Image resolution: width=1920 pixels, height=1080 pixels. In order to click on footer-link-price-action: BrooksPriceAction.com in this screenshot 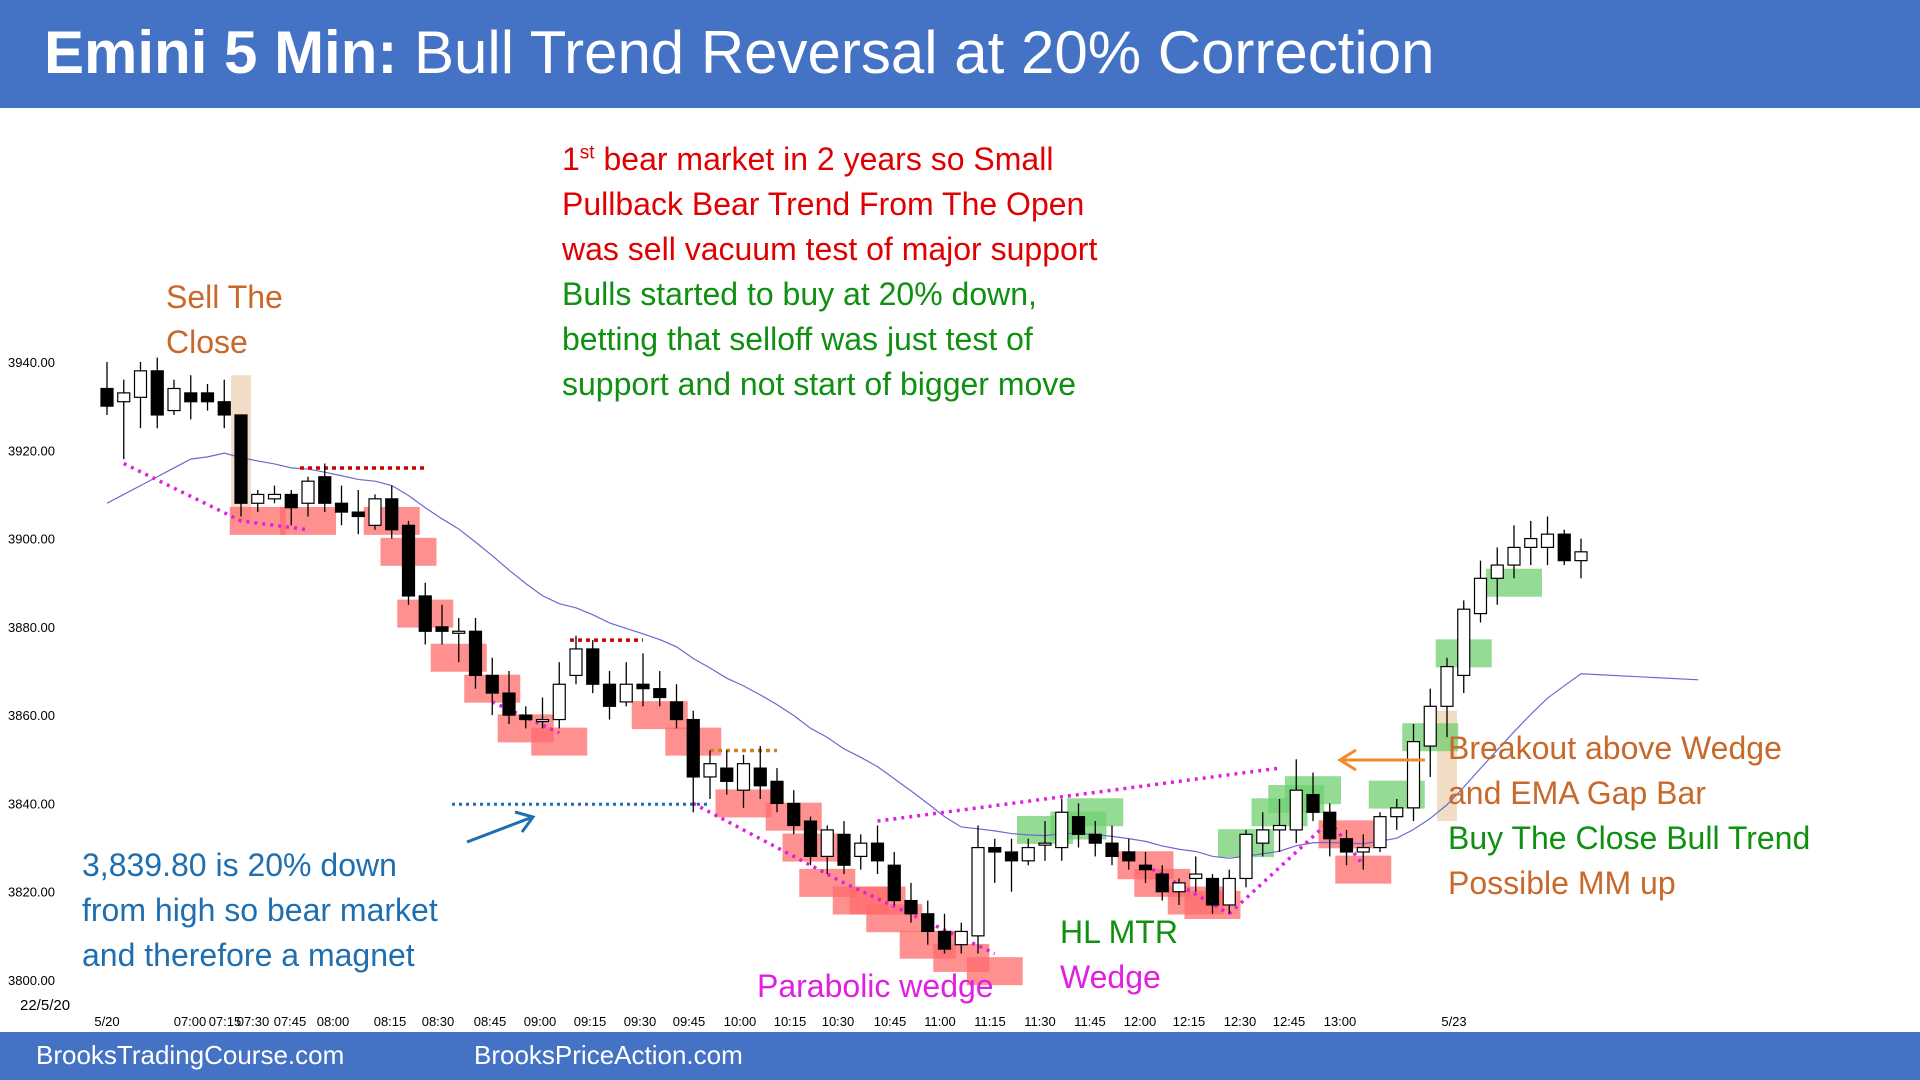, I will do `click(608, 1055)`.